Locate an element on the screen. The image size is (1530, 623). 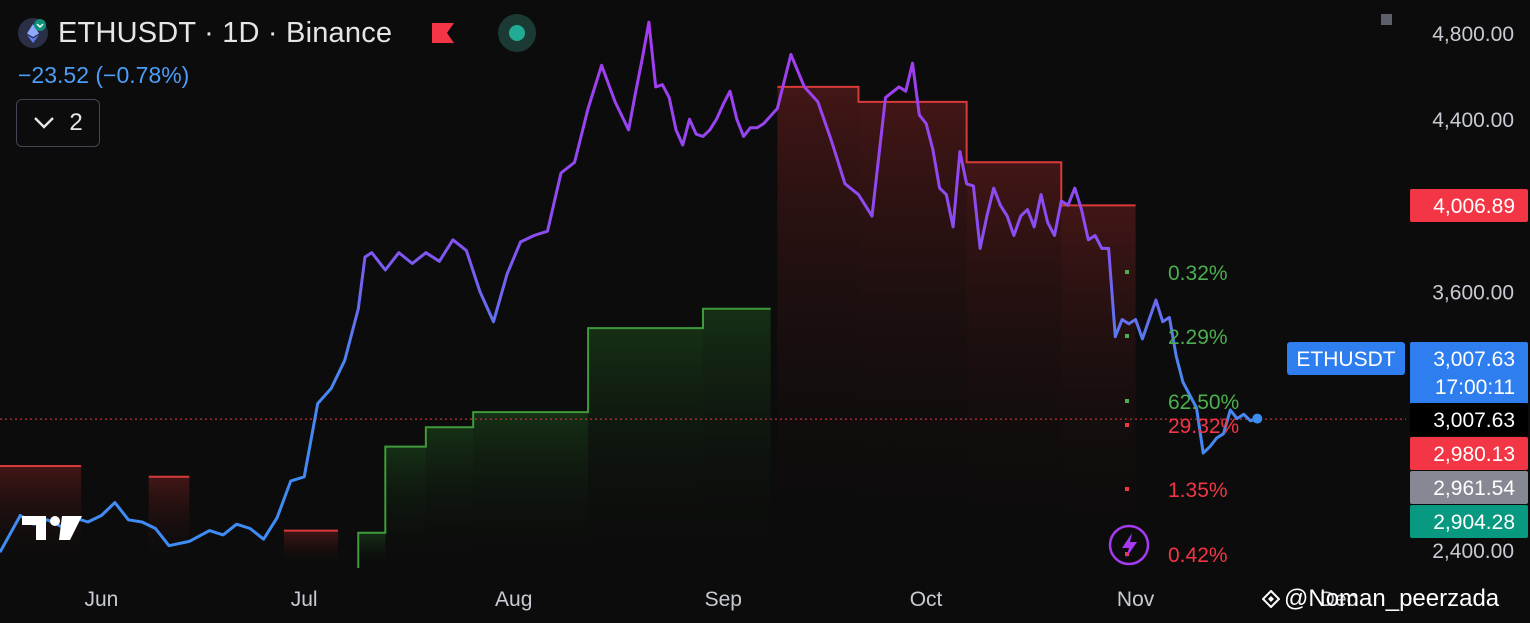
x-tick-label: Jun is located at coordinates (101, 599).